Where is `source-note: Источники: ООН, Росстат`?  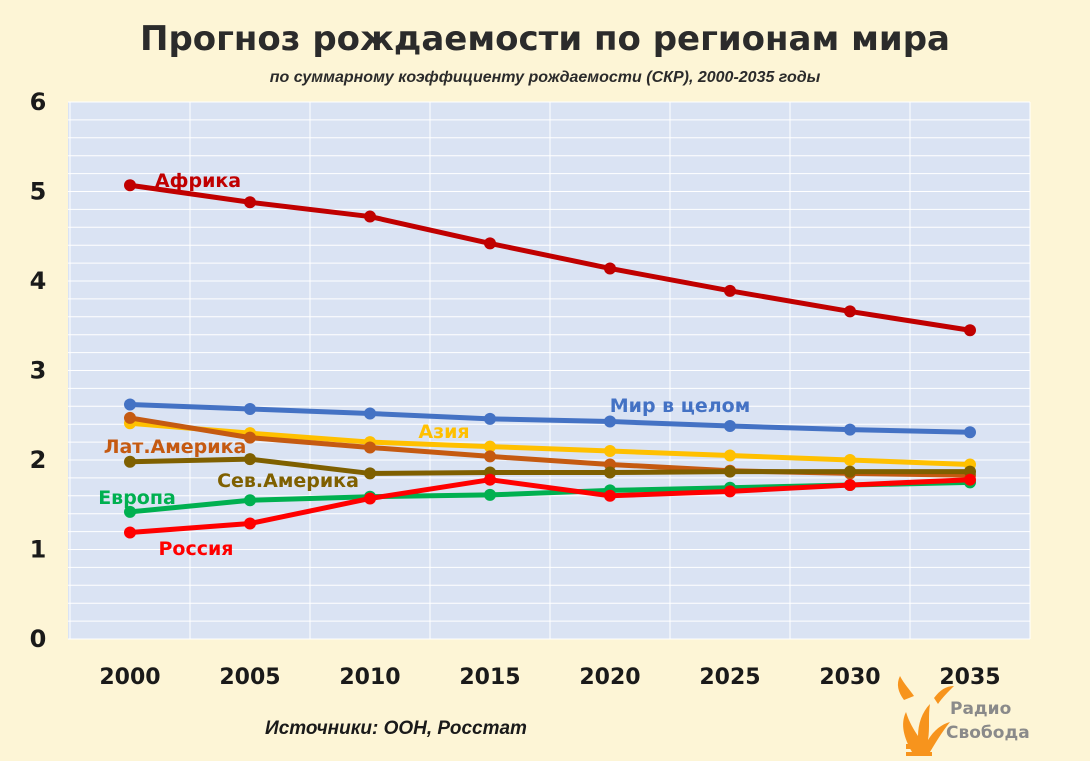 source-note: Источники: ООН, Росстат is located at coordinates (396, 728).